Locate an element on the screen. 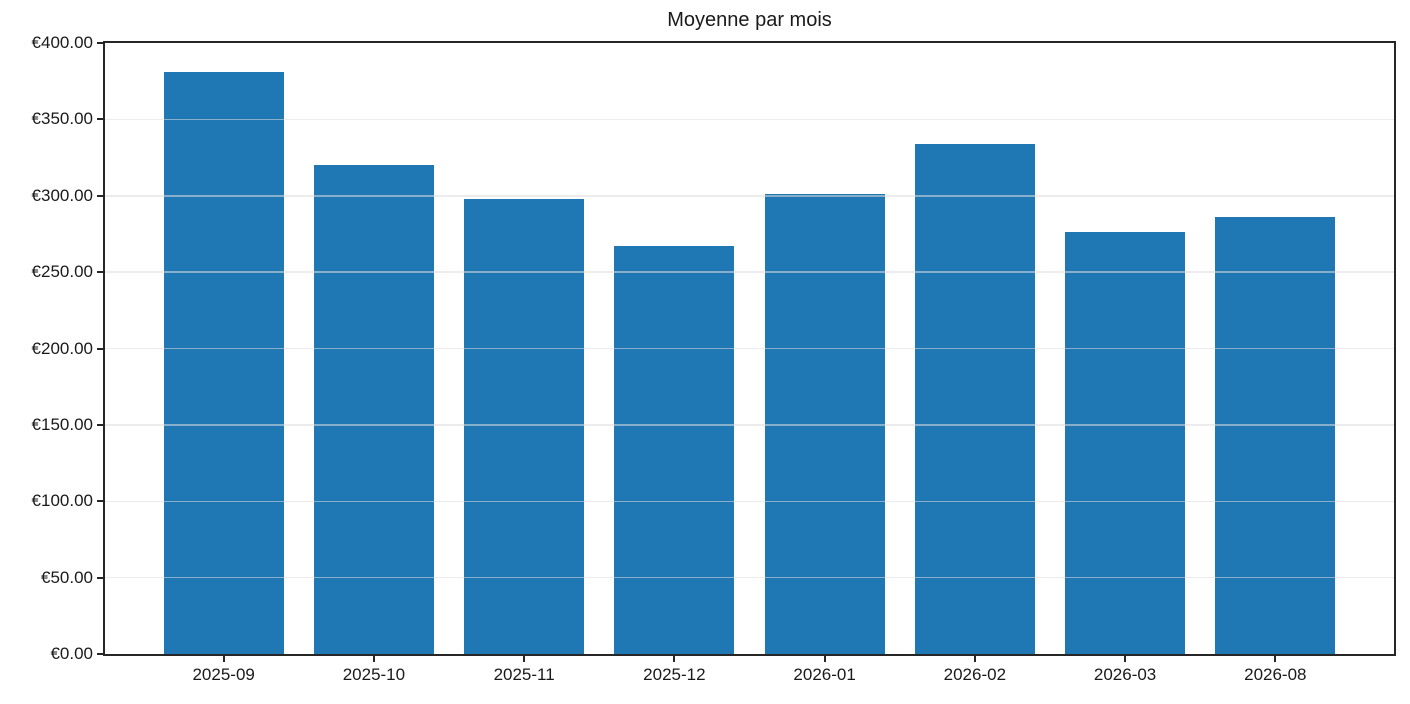 The width and height of the screenshot is (1410, 704). x-tick-label: 2026-02 is located at coordinates (975, 674).